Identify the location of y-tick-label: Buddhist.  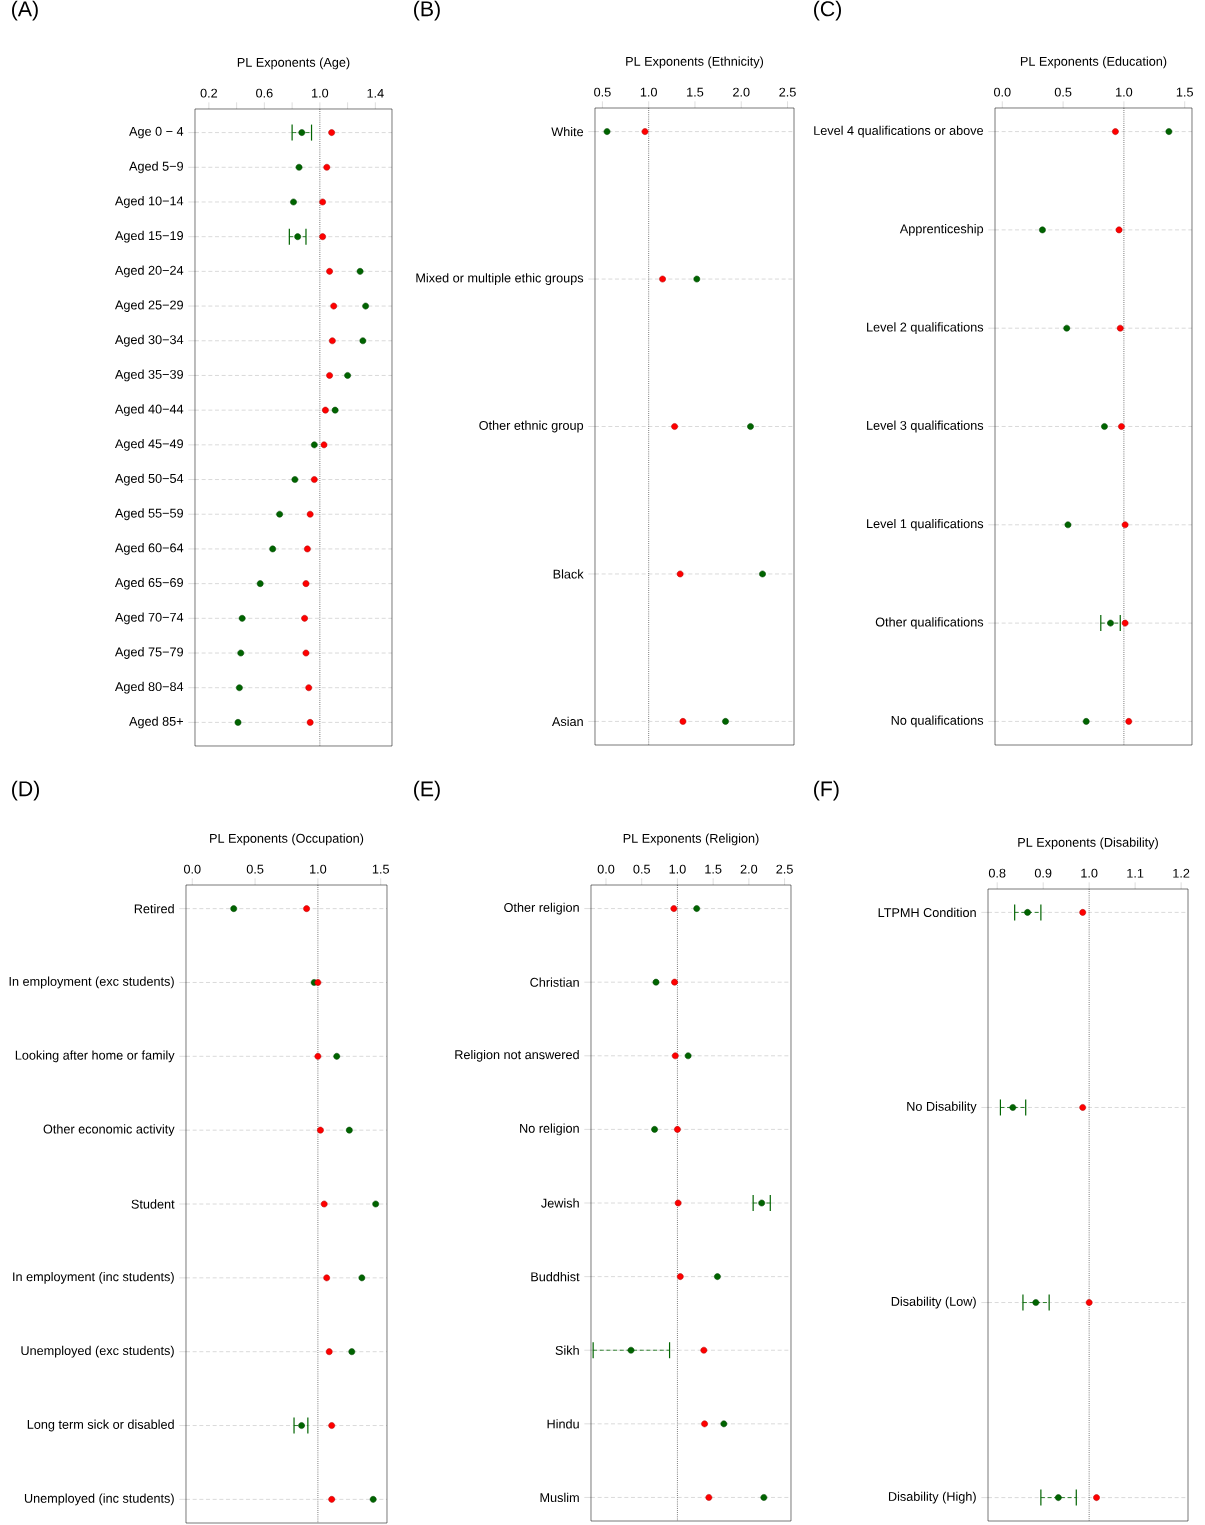
(555, 1276).